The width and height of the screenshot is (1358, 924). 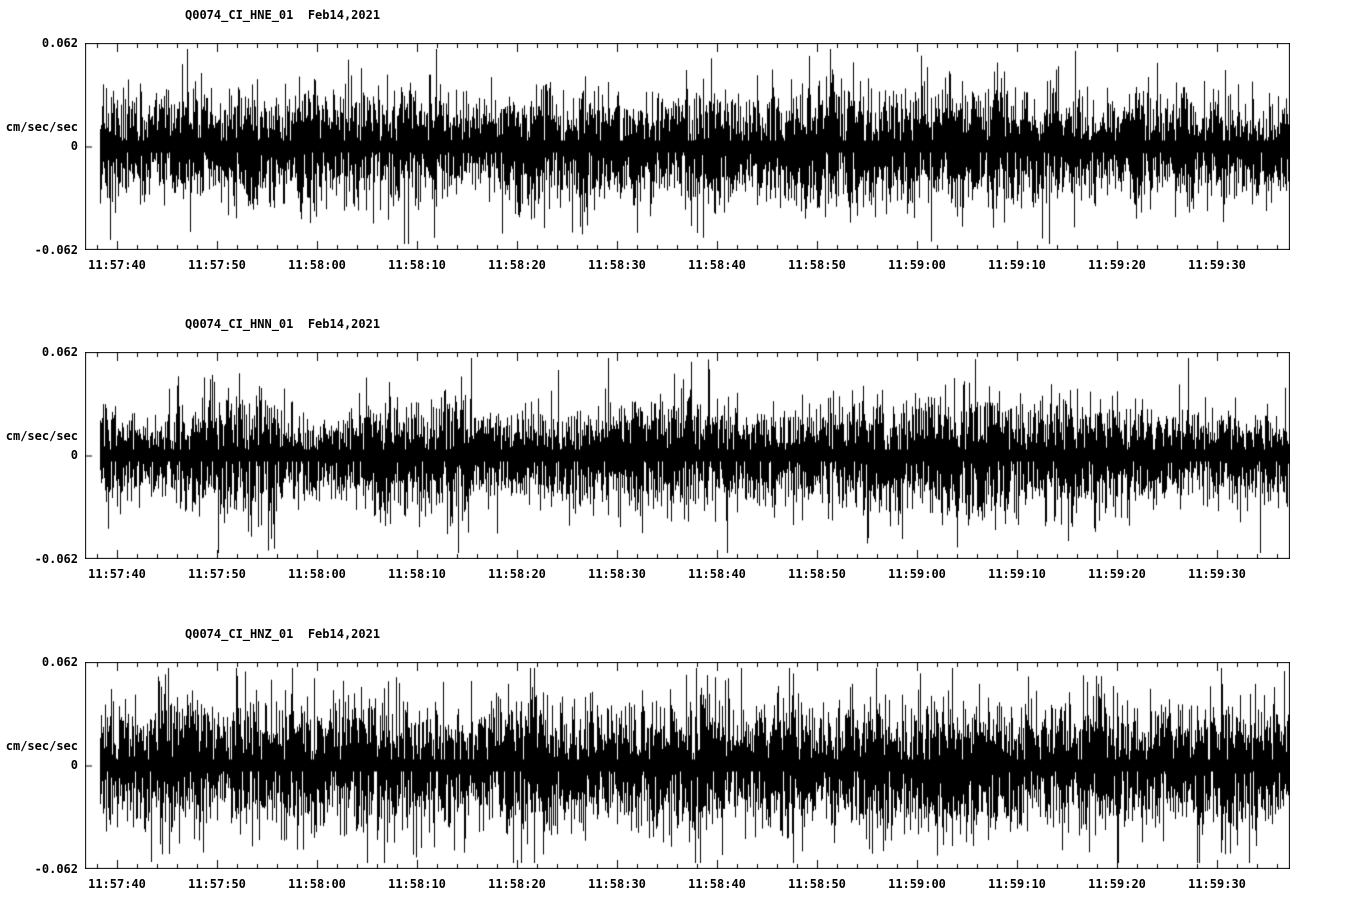 I want to click on panel-title-hnz: Q0074_CI_HNZ_01 Feb14,2021, so click(x=283, y=634).